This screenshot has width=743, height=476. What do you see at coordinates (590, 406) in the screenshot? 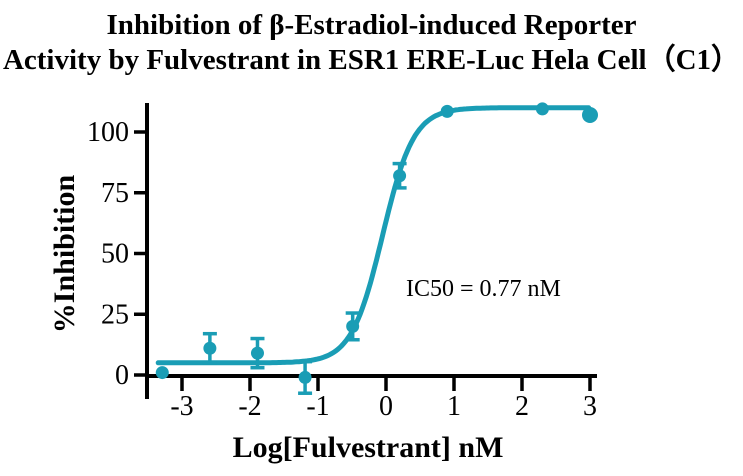
I see `x-tick-label: 3` at bounding box center [590, 406].